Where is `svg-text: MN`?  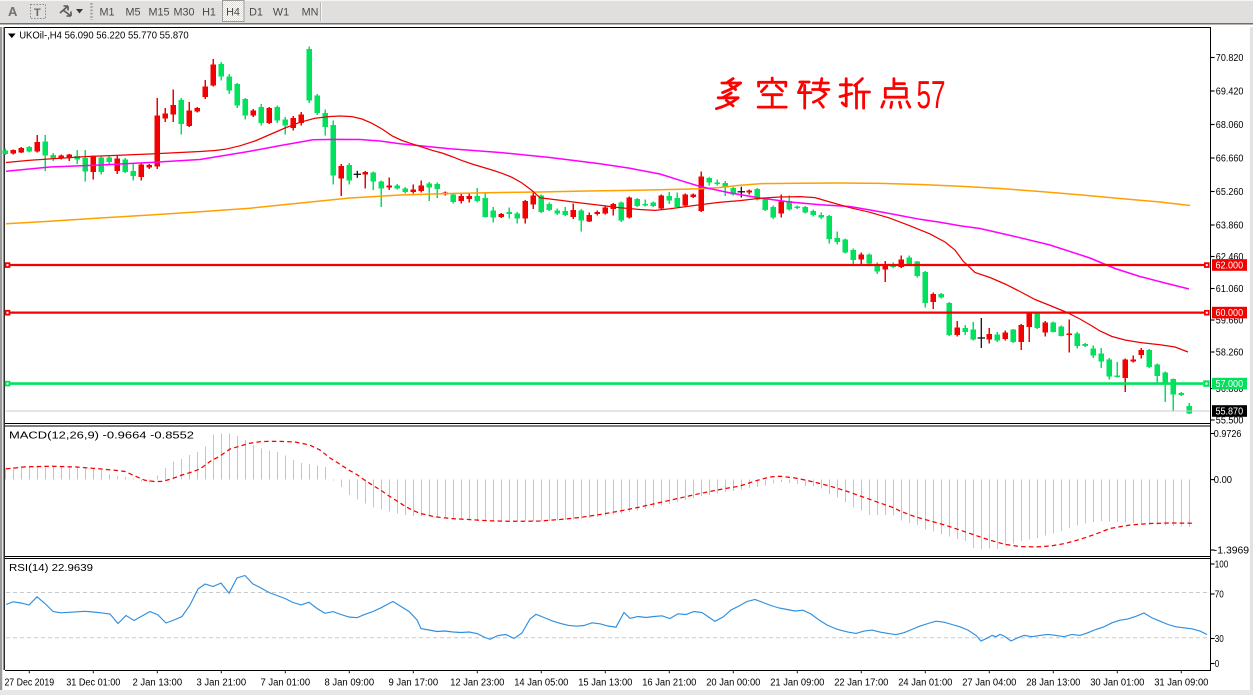 svg-text: MN is located at coordinates (310, 13).